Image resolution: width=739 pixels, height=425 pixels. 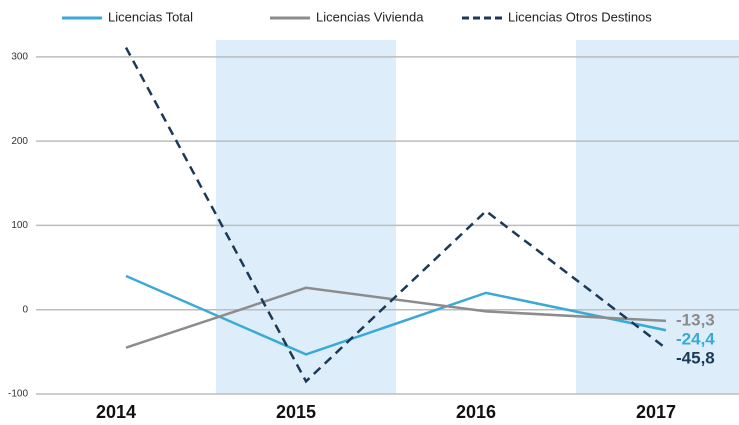 I want to click on x-tick-label: 2016, so click(x=476, y=412).